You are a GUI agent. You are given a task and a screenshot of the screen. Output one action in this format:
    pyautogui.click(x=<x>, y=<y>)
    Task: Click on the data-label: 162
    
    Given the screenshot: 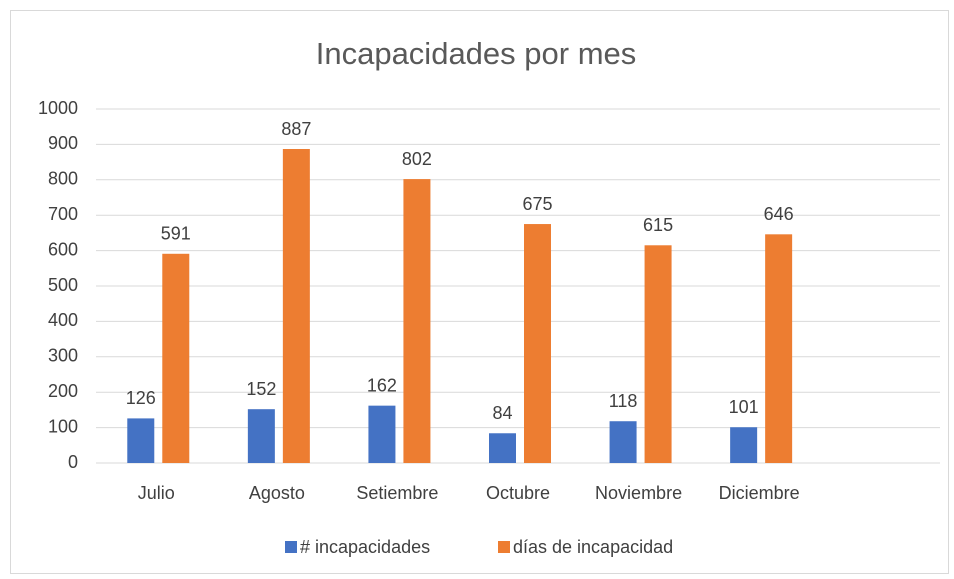 What is the action you would take?
    pyautogui.click(x=382, y=385)
    